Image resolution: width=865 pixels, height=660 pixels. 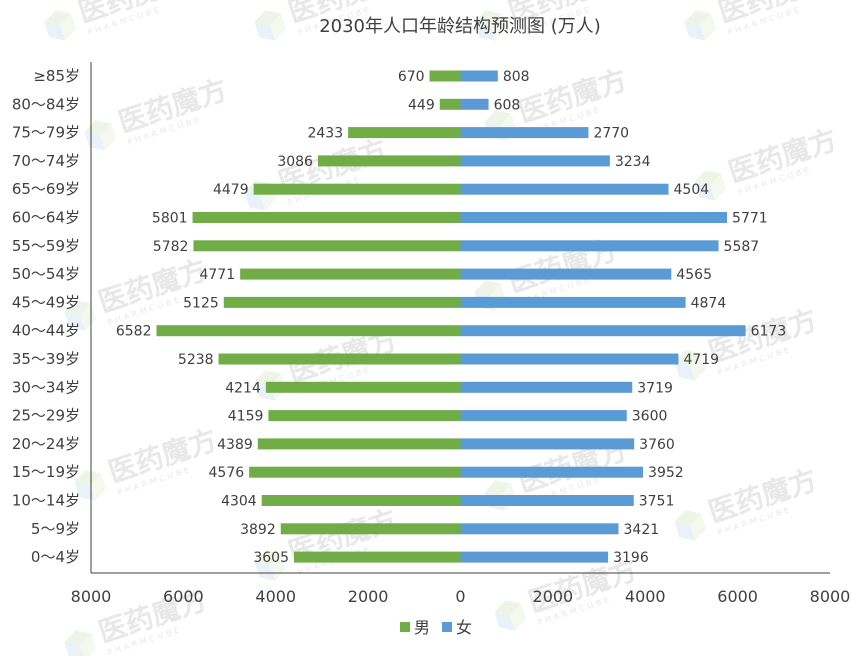 What do you see at coordinates (692, 190) in the screenshot?
I see `value-label-female: 4504` at bounding box center [692, 190].